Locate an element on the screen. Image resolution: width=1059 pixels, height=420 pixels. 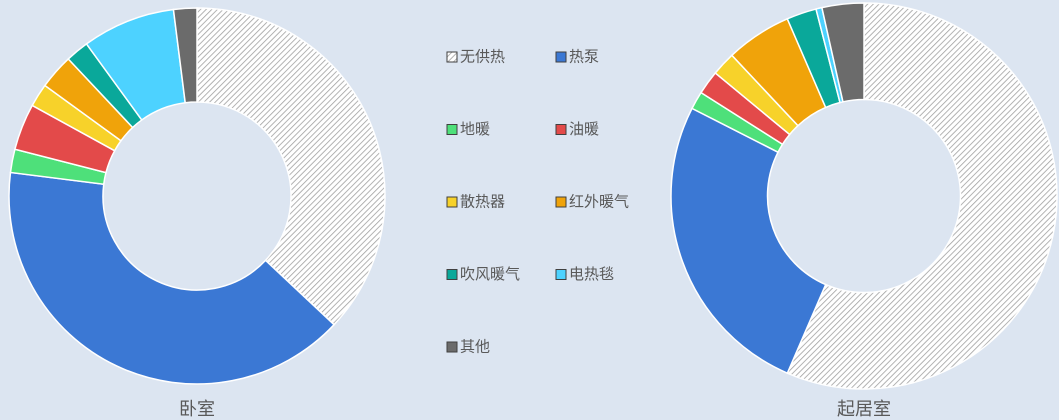
legend-label: 散热器 is located at coordinates (482, 202).